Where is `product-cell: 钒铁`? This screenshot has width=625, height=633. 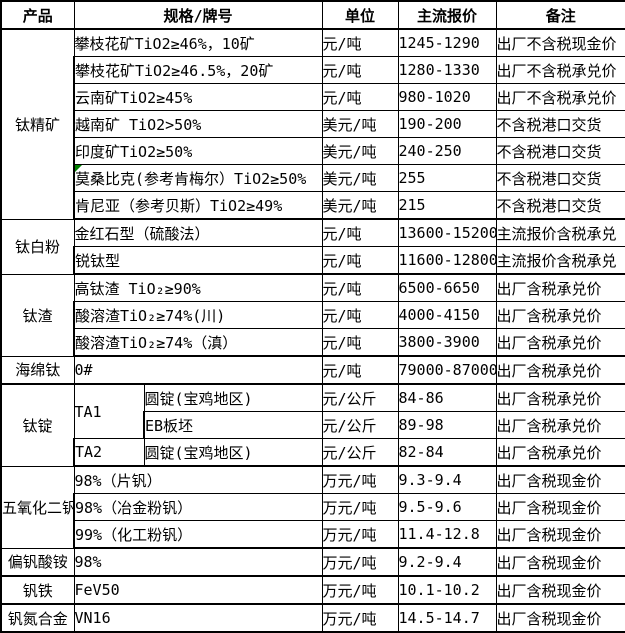
product-cell: 钒铁 is located at coordinates (37, 590).